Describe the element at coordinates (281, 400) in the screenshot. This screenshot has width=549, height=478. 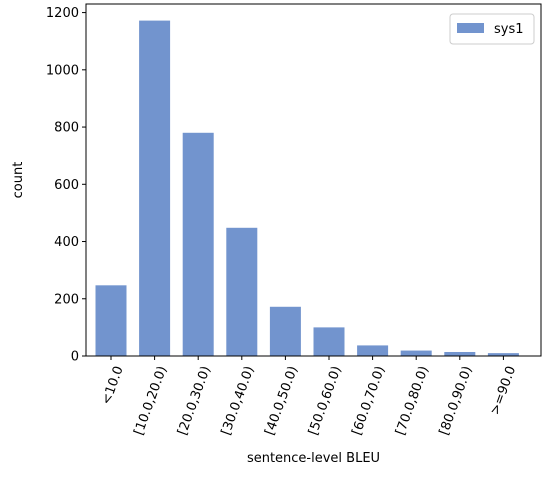
I see `x-tick-label-4: [40.0,50.0)` at that location.